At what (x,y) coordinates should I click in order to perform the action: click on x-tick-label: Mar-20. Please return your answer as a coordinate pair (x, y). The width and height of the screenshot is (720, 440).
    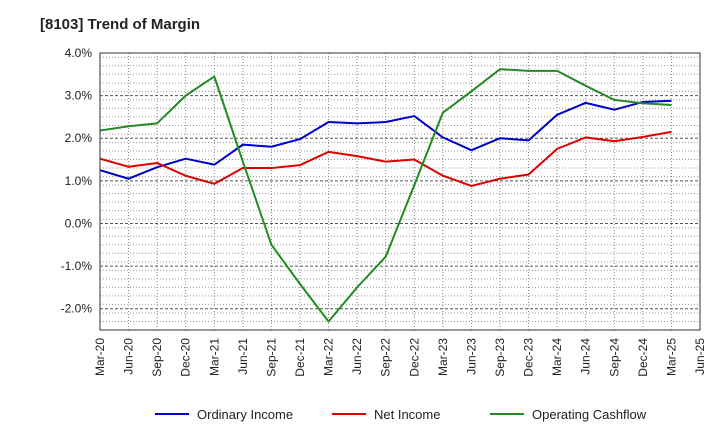
    Looking at the image, I should click on (100, 357).